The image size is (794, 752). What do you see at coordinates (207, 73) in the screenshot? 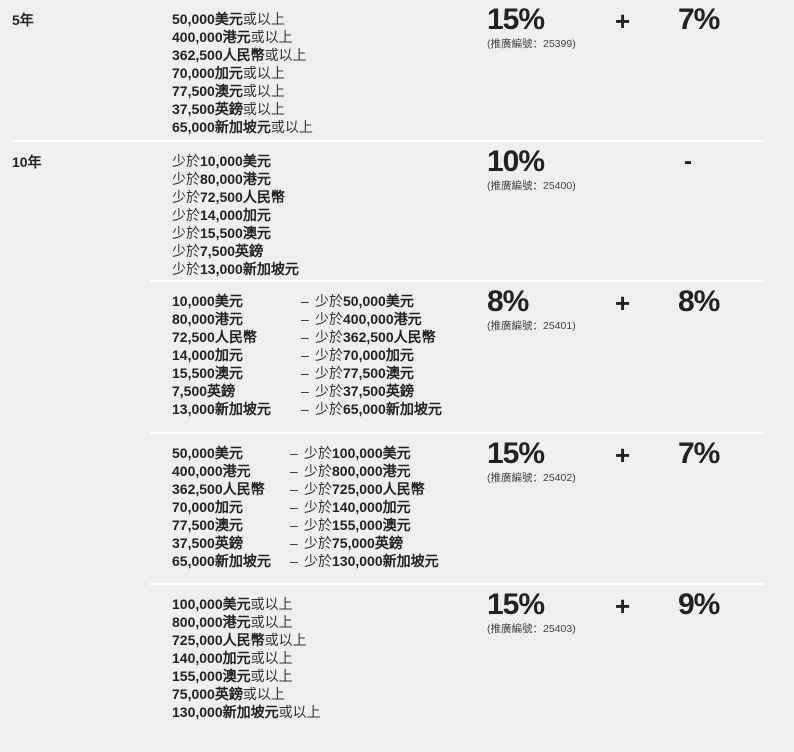
I see `amount-text: 70,000加元` at bounding box center [207, 73].